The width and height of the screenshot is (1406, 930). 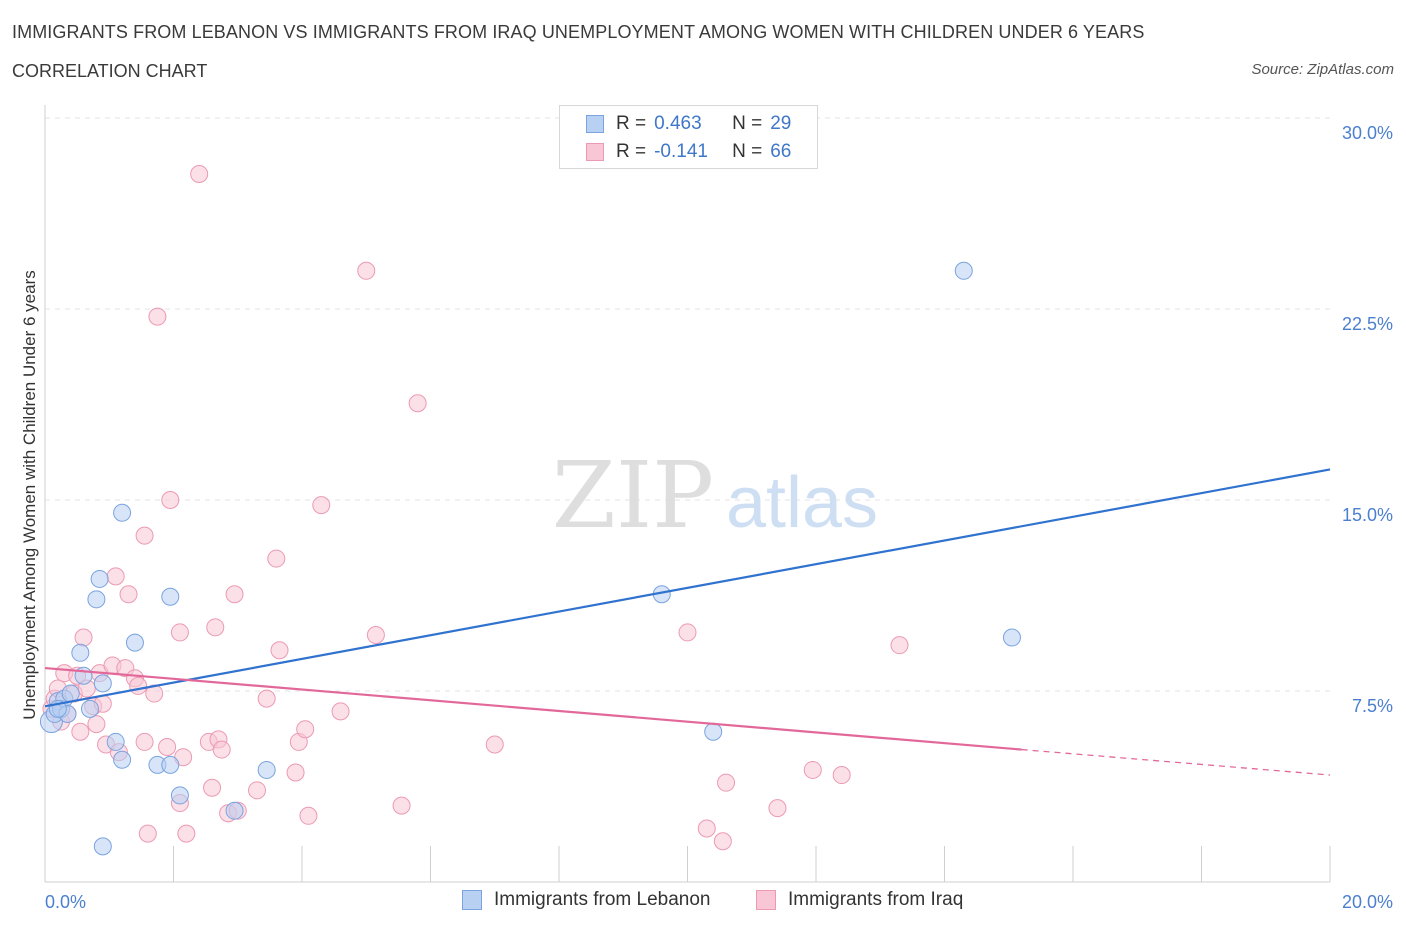 I want to click on legend-r-value: -0.141, so click(x=681, y=151).